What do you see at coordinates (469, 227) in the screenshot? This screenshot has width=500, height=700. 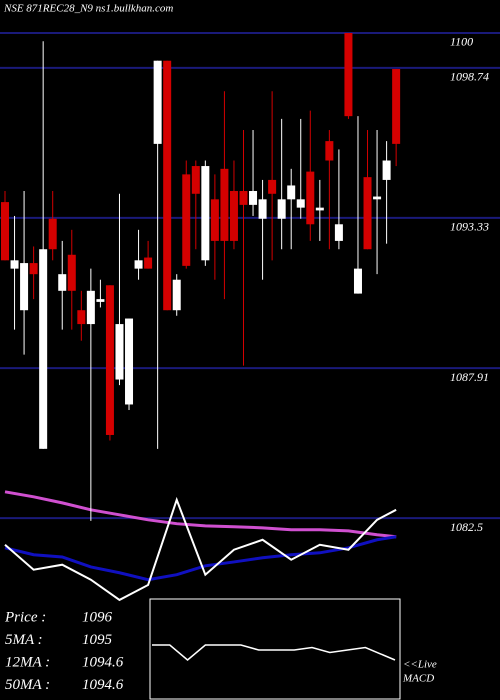 I see `y-tick-label: 1093.33` at bounding box center [469, 227].